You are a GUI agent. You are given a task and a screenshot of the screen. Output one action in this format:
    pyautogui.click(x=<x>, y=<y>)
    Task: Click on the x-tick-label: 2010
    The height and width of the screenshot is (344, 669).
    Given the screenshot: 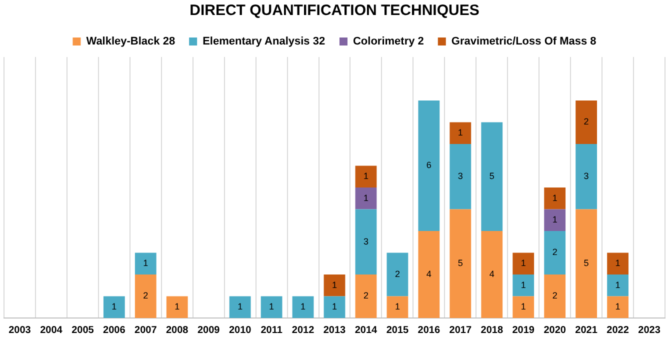 What is the action you would take?
    pyautogui.click(x=240, y=330)
    